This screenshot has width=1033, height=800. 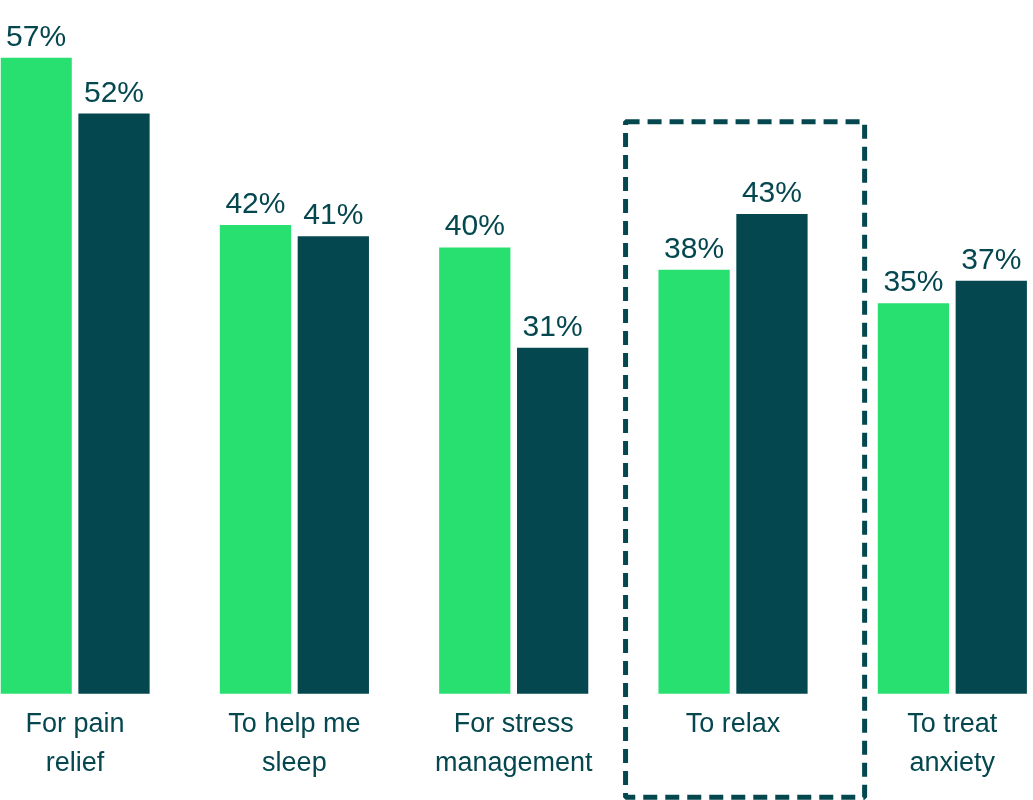 I want to click on x-tick-label: To relax, so click(x=733, y=722).